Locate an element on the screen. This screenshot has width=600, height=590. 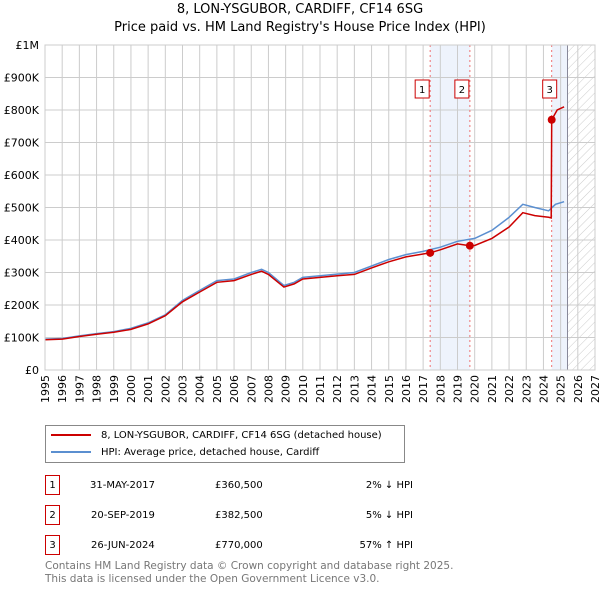
x-tick-label: 2002 is located at coordinates (165, 389).